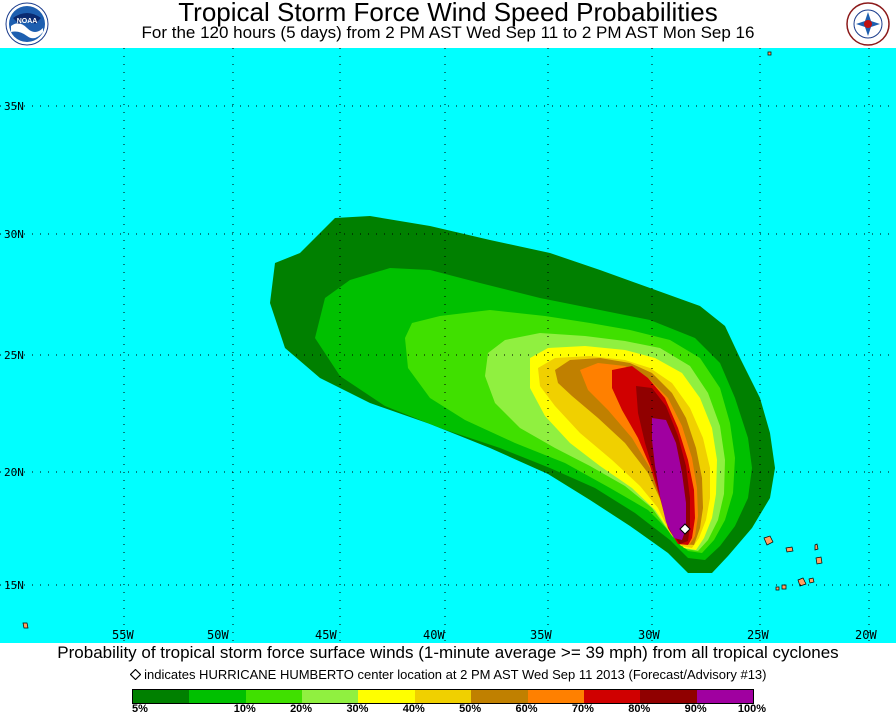  I want to click on lon-label: 45W, so click(326, 635).